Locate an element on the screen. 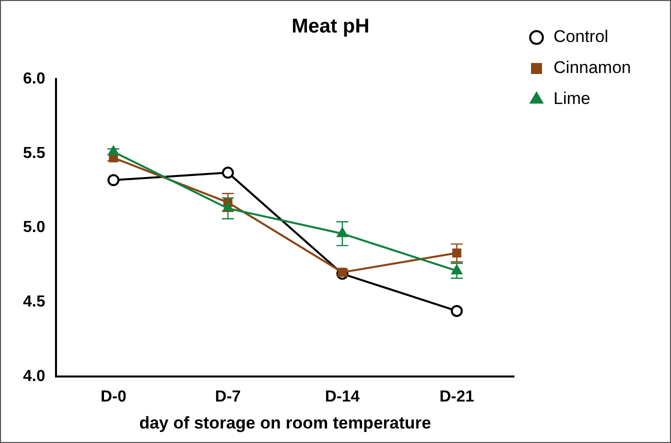 This screenshot has width=671, height=443. y-tick-label: 6.0 is located at coordinates (34, 79).